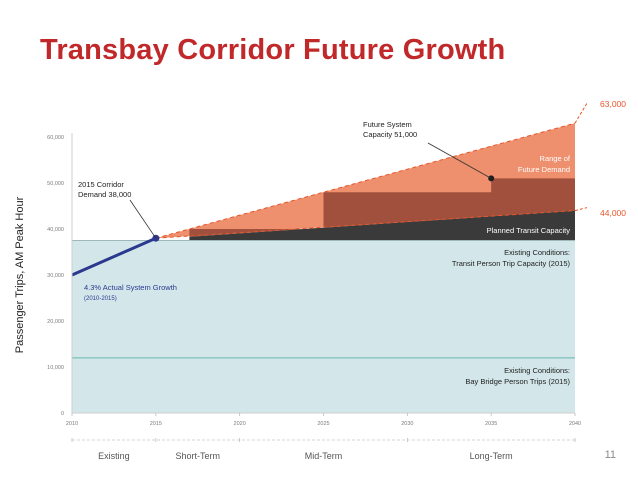 Image resolution: width=638 pixels, height=479 pixels. Describe the element at coordinates (529, 230) in the screenshot. I see `planned-capacity-label: Planned Transit Capacity` at that location.